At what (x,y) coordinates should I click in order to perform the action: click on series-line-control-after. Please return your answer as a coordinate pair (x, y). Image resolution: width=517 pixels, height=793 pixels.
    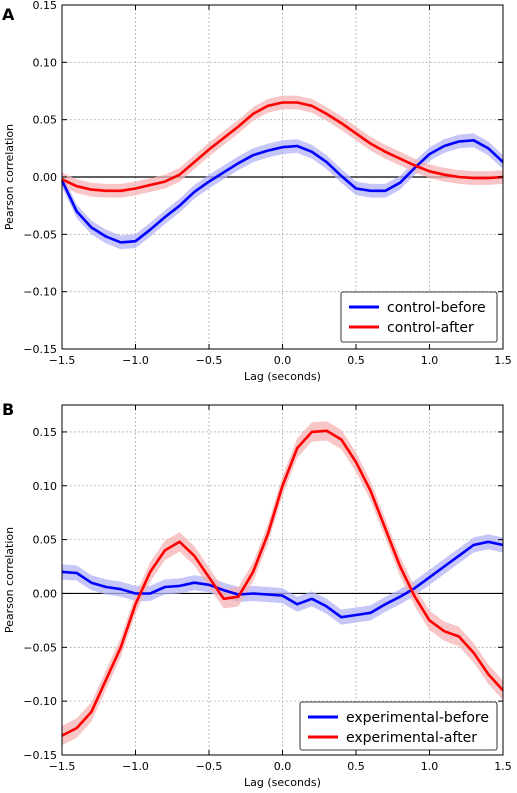
    Looking at the image, I should click on (282, 147).